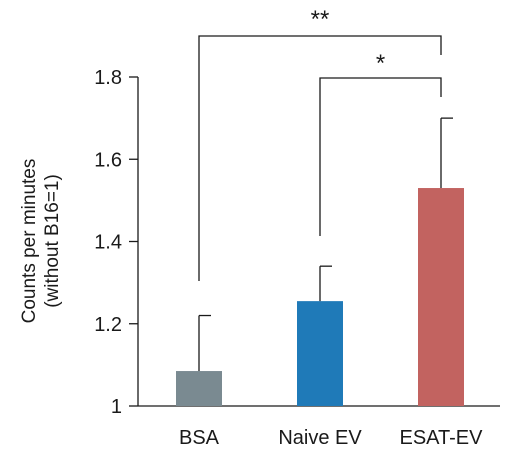 The image size is (517, 454). What do you see at coordinates (320, 19) in the screenshot?
I see `significance-label: **` at bounding box center [320, 19].